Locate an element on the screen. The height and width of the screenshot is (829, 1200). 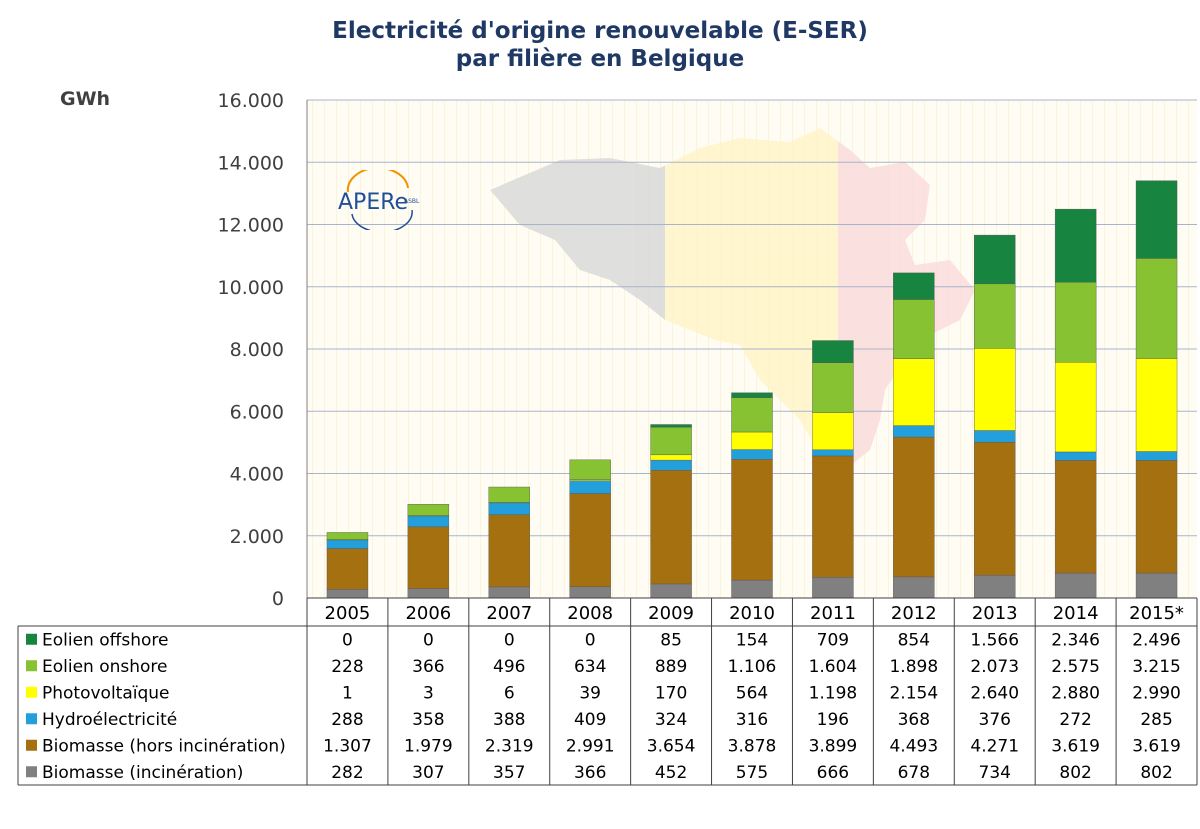
table-cell-value: 85 is located at coordinates (671, 640).